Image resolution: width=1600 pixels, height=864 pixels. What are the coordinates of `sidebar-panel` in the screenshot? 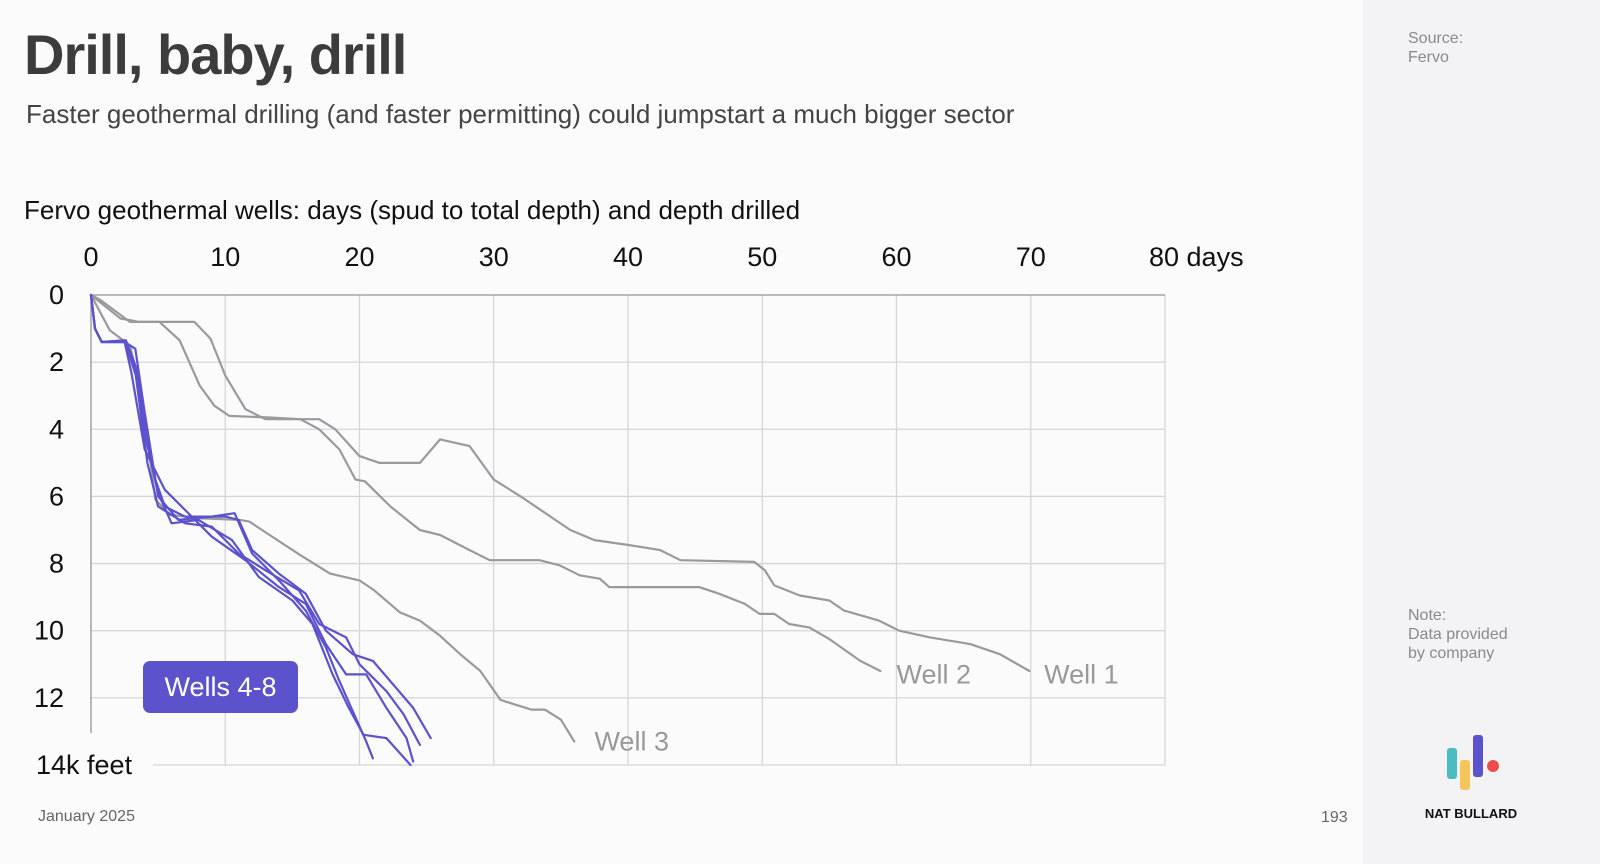 It's located at (1481, 432).